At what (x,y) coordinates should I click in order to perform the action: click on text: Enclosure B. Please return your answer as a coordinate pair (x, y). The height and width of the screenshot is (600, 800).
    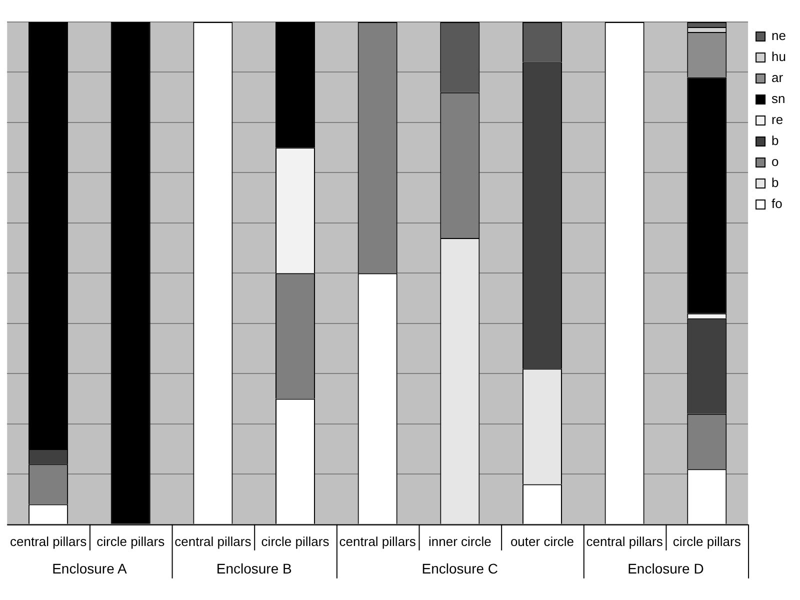
    Looking at the image, I should click on (254, 568).